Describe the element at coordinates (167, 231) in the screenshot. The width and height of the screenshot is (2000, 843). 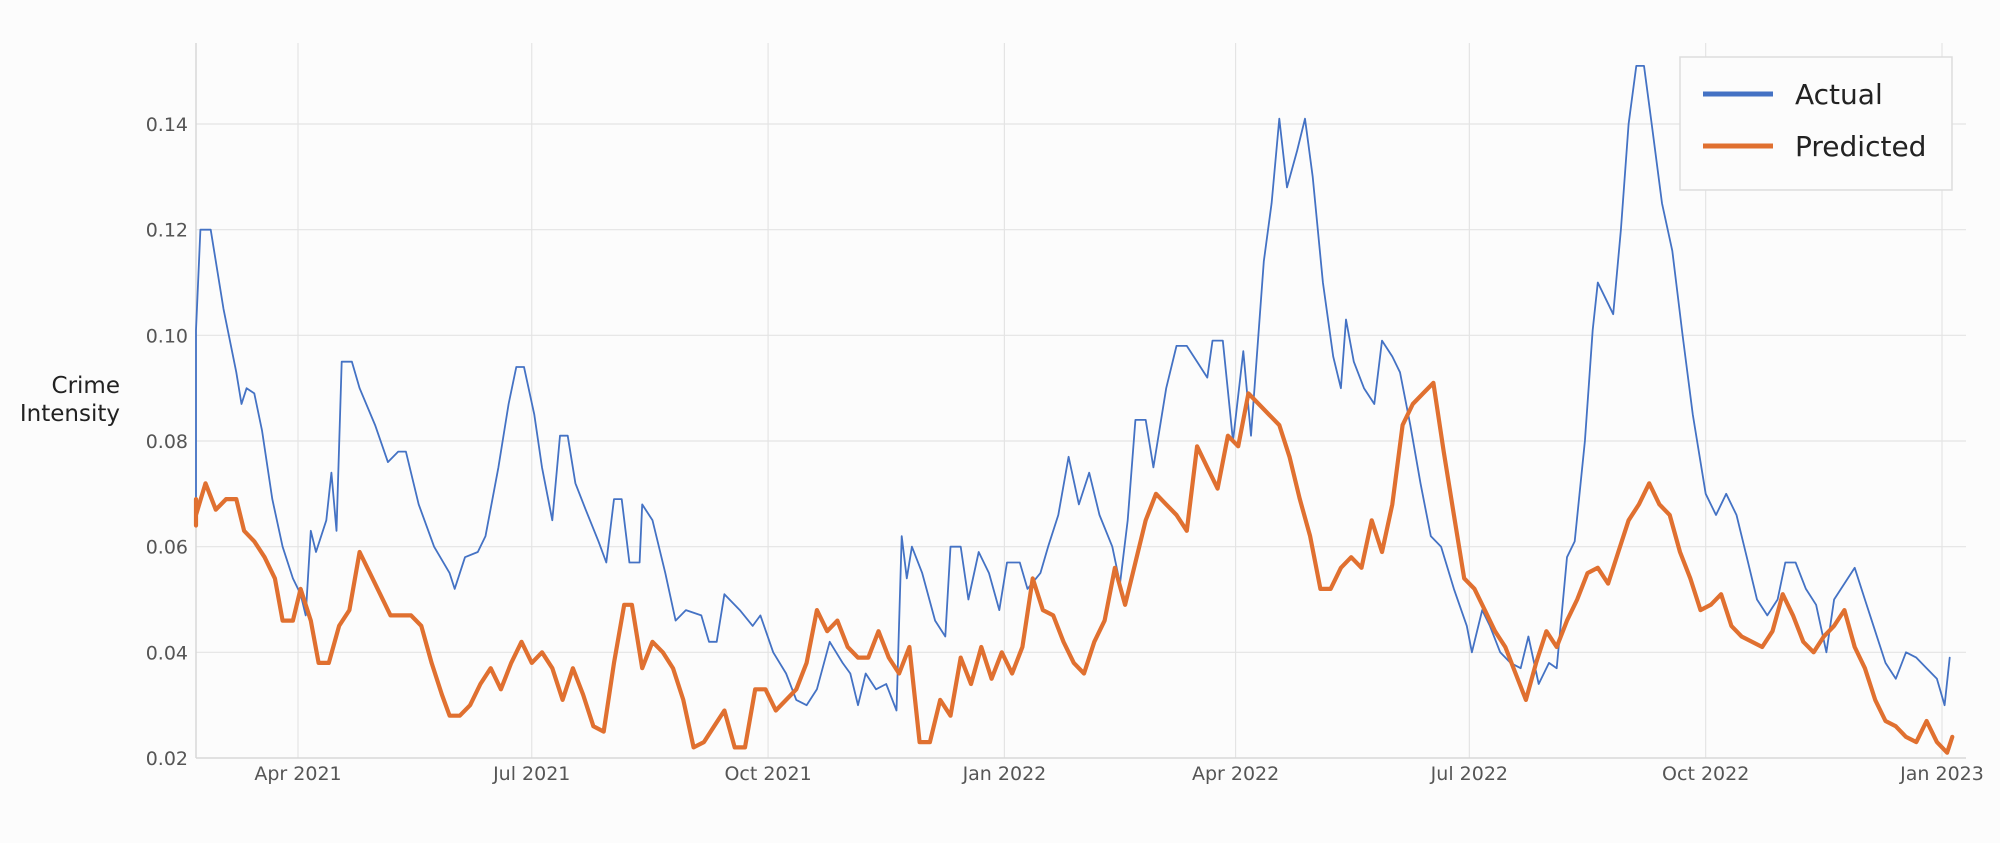
I see `y-tick-label: 0.12` at that location.